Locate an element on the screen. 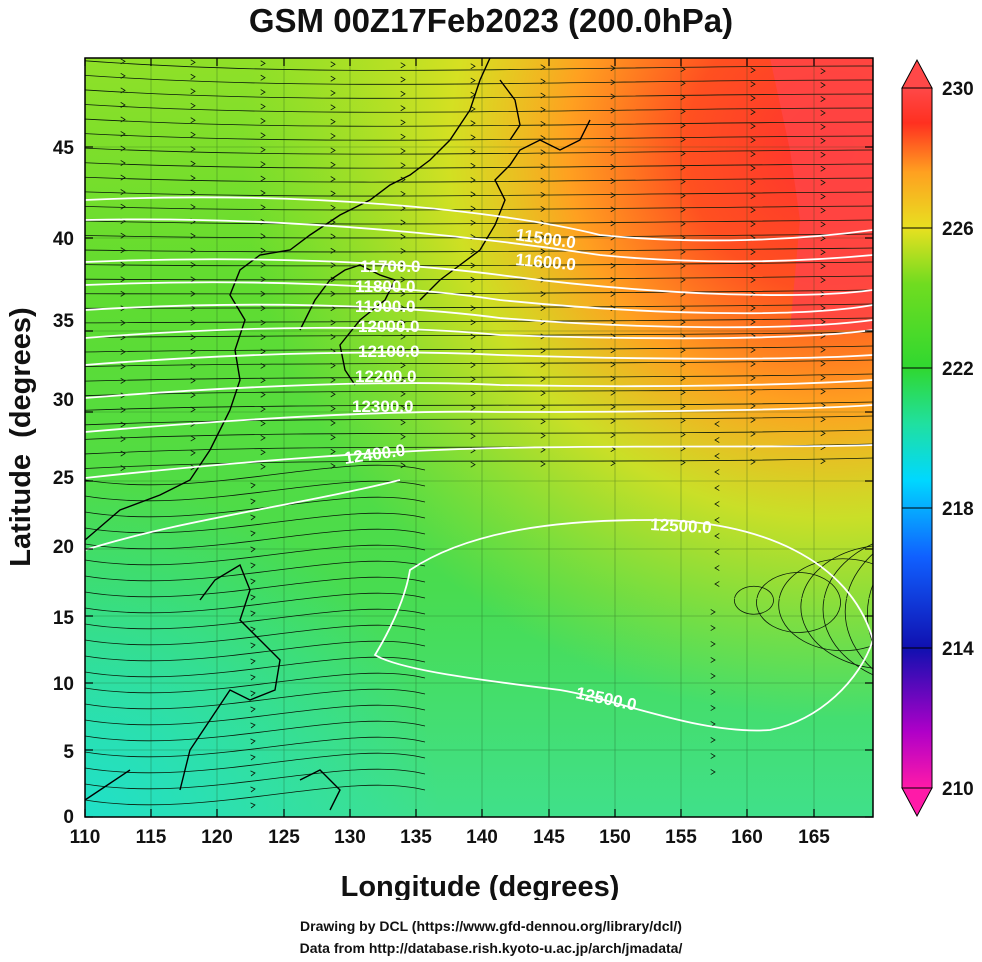 The height and width of the screenshot is (962, 982). y-tick-label: 40 is located at coordinates (63, 239).